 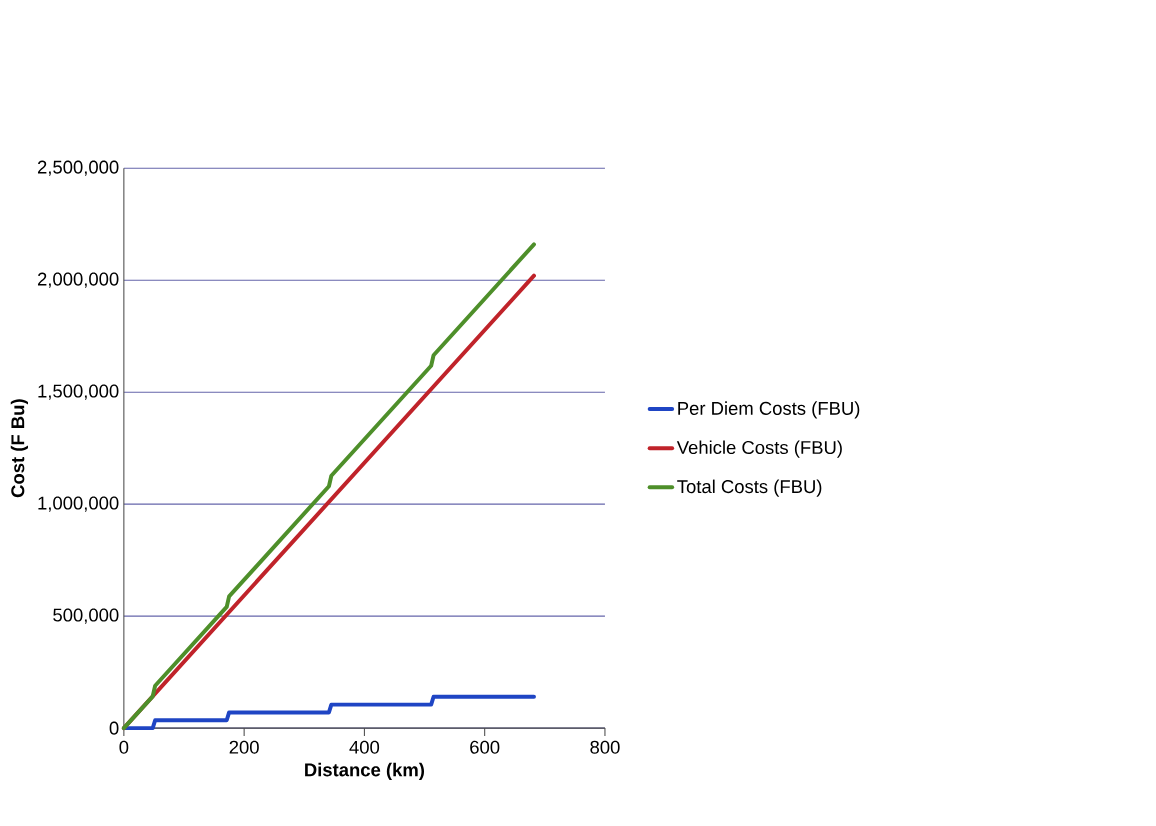 I want to click on x-tick-label: 0, so click(x=124, y=747).